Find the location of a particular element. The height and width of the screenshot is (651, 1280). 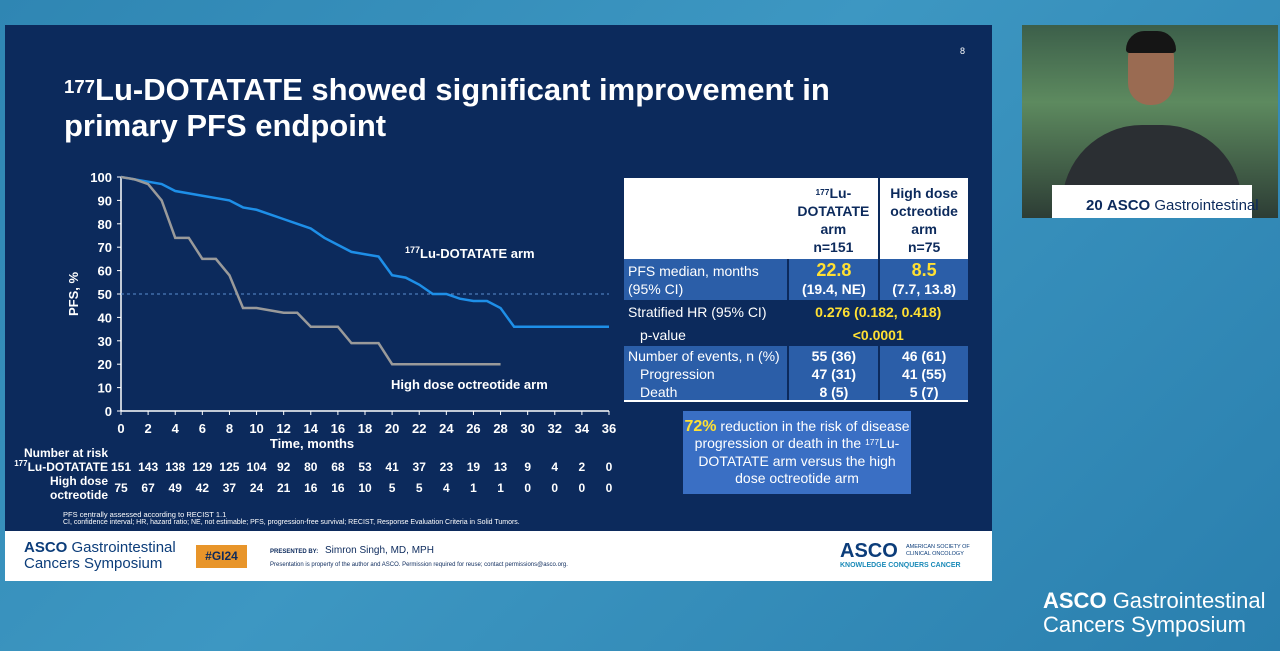

at-risk-value: 37 is located at coordinates (420, 467).